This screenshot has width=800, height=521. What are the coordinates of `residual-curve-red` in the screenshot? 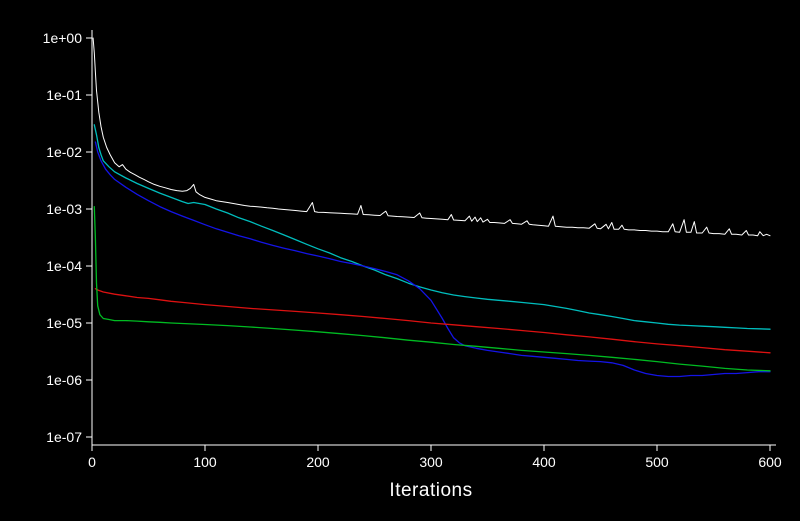 It's located at (432, 321).